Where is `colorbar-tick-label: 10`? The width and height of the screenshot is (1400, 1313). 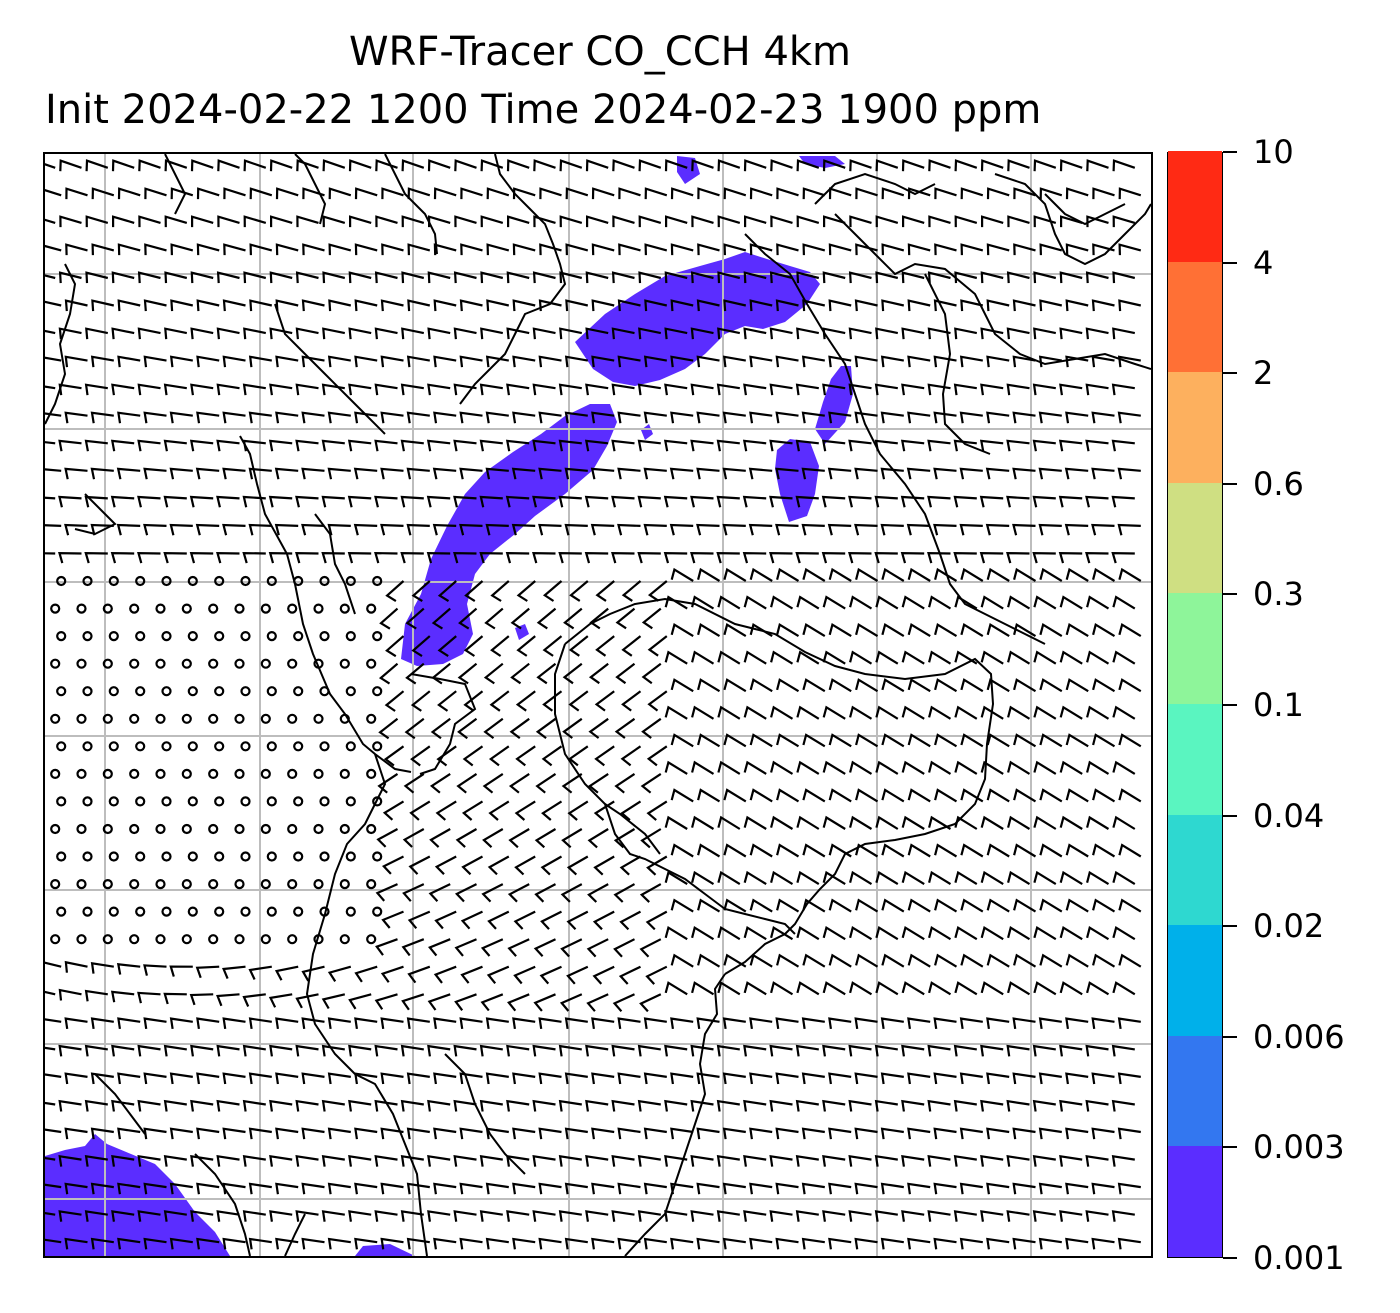 colorbar-tick-label: 10 is located at coordinates (1273, 152).